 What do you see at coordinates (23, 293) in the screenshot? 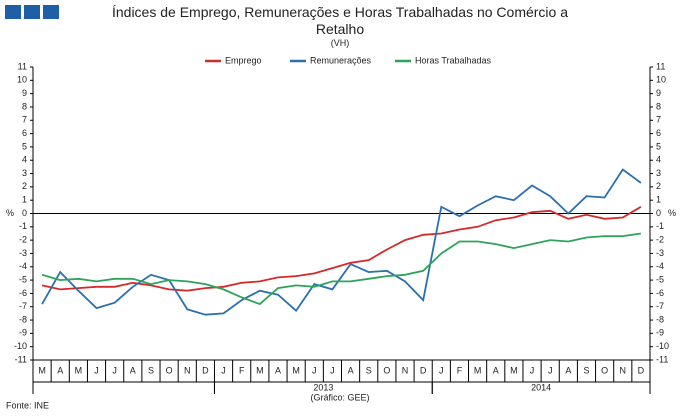
I see `y-tick-label: -6` at bounding box center [23, 293].